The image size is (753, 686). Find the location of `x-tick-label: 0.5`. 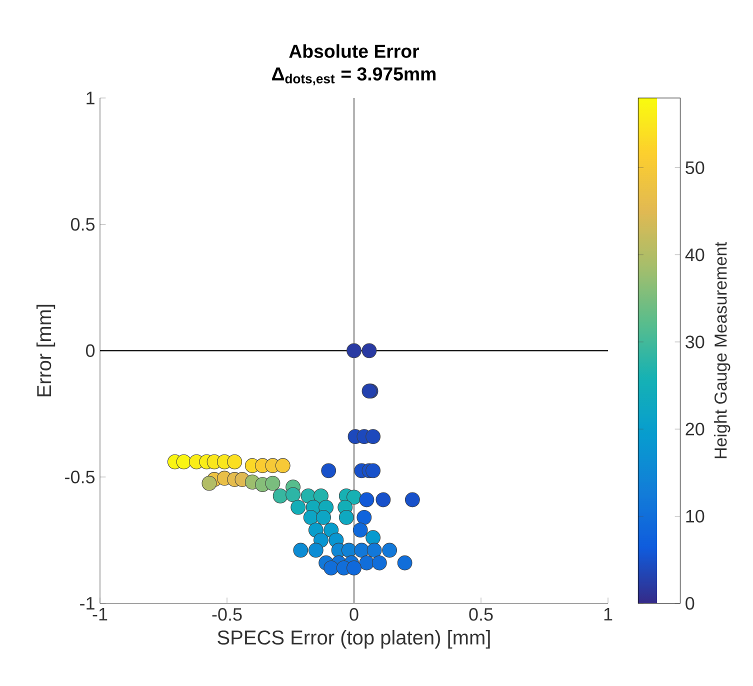

x-tick-label: 0.5 is located at coordinates (481, 614).